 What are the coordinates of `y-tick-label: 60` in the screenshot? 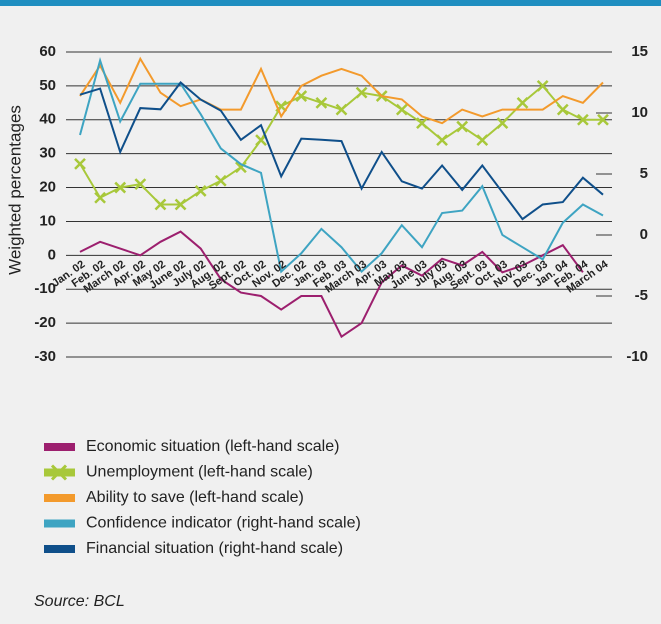 It's located at (47, 51).